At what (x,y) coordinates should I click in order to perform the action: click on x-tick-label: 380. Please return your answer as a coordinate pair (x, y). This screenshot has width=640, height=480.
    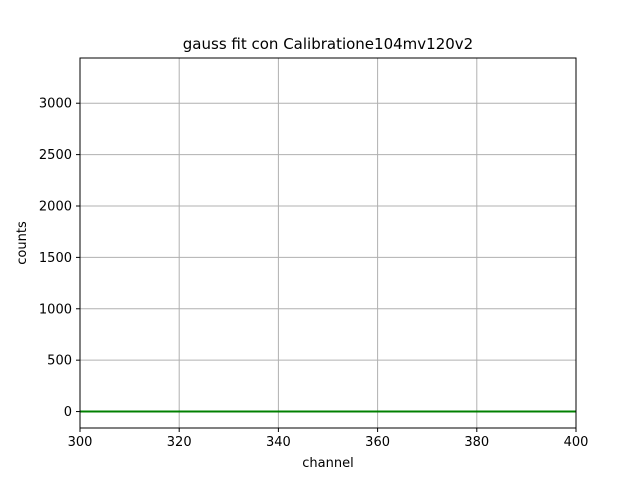
    Looking at the image, I should click on (476, 442).